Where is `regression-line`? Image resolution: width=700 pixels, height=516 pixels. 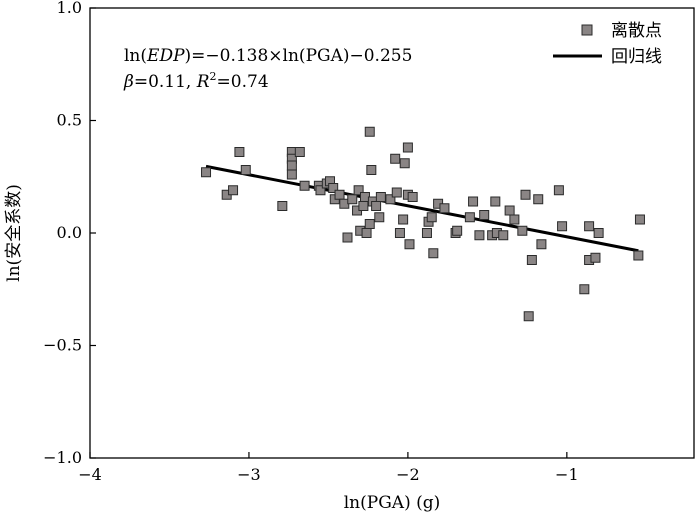
regression-line is located at coordinates (422, 208).